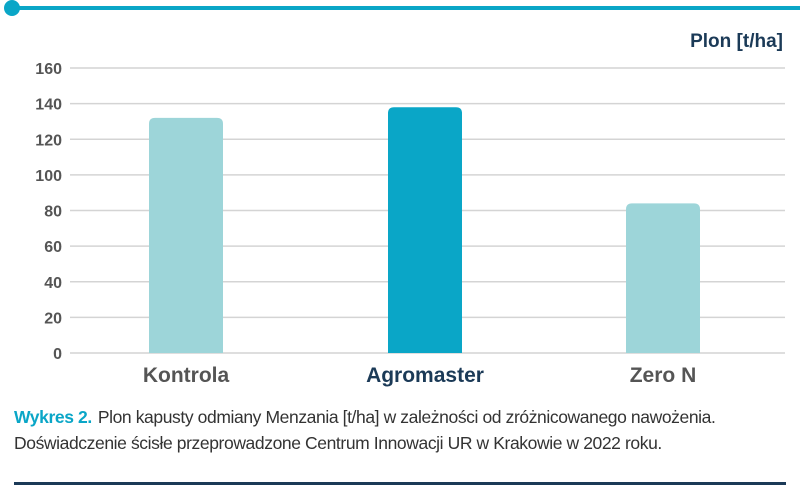 The width and height of the screenshot is (800, 491). Describe the element at coordinates (57, 354) in the screenshot. I see `y-tick-label: 0` at that location.